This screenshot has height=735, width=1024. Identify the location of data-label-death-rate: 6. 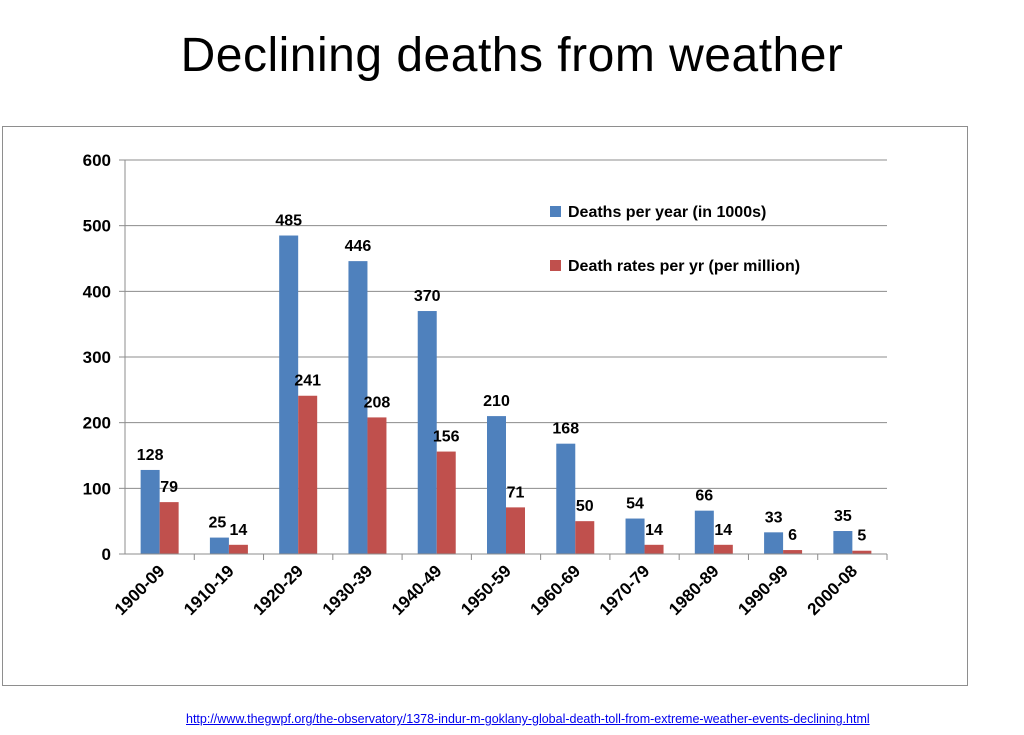
(792, 535).